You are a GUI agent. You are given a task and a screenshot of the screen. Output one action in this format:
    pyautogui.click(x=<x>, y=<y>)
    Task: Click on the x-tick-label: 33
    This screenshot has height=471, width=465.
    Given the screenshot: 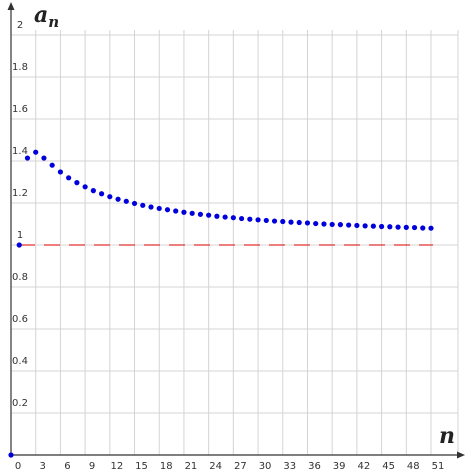 What is the action you would take?
    pyautogui.click(x=289, y=466)
    